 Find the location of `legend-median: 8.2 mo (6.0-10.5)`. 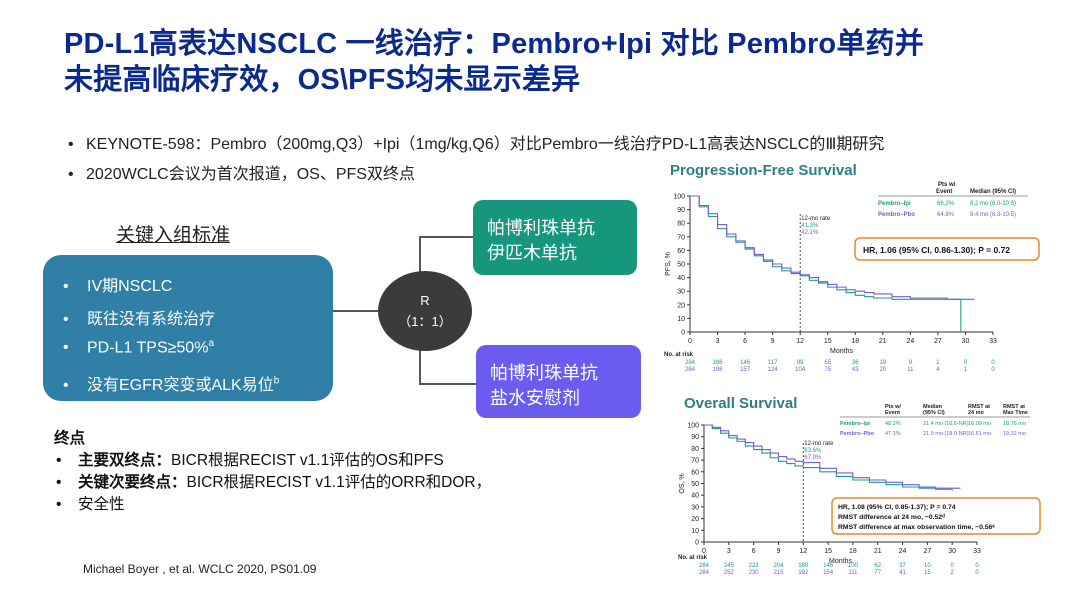

legend-median: 8.2 mo (6.0-10.5) is located at coordinates (993, 204).